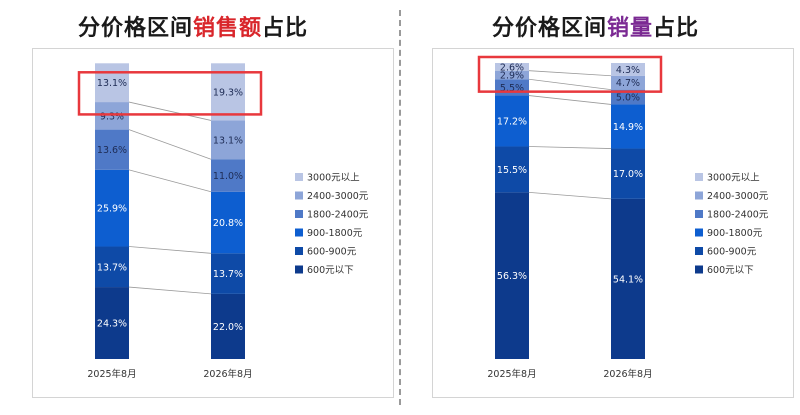 Image resolution: width=800 pixels, height=415 pixels. I want to click on left-highlight-box, so click(170, 93).